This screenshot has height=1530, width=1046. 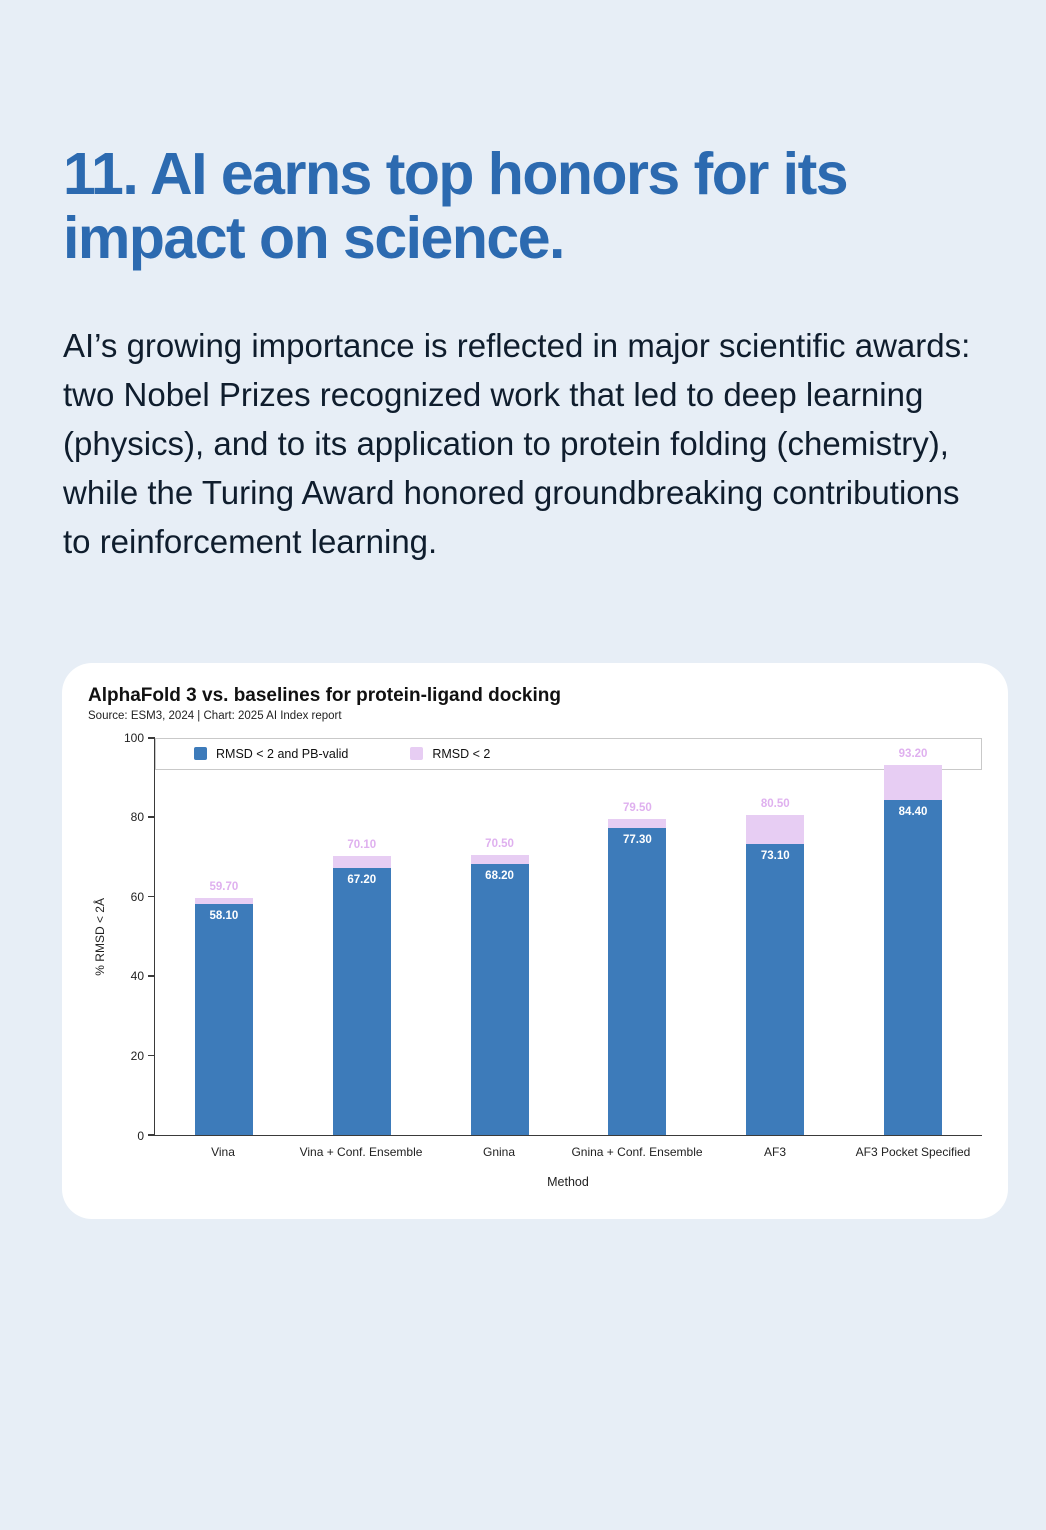 I want to click on bar-column: 79.50 77.30, so click(x=637, y=936).